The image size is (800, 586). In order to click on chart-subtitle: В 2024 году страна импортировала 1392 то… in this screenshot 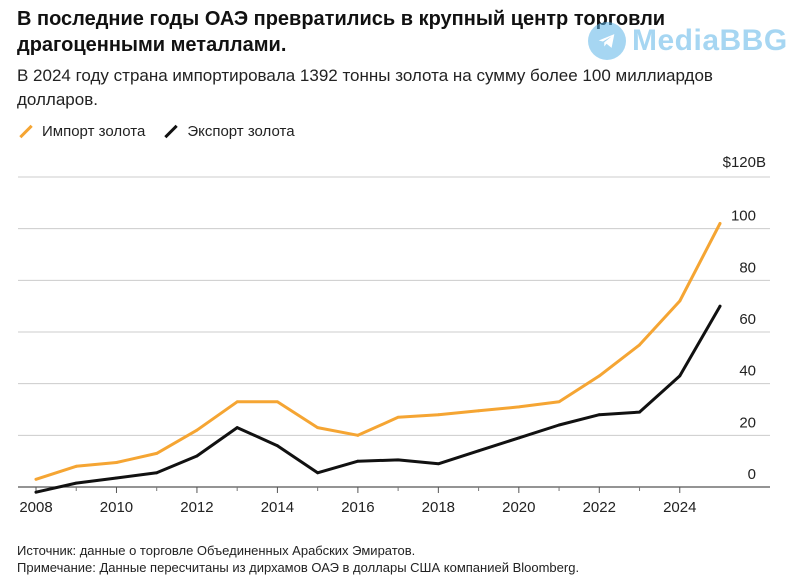, I will do `click(365, 87)`.